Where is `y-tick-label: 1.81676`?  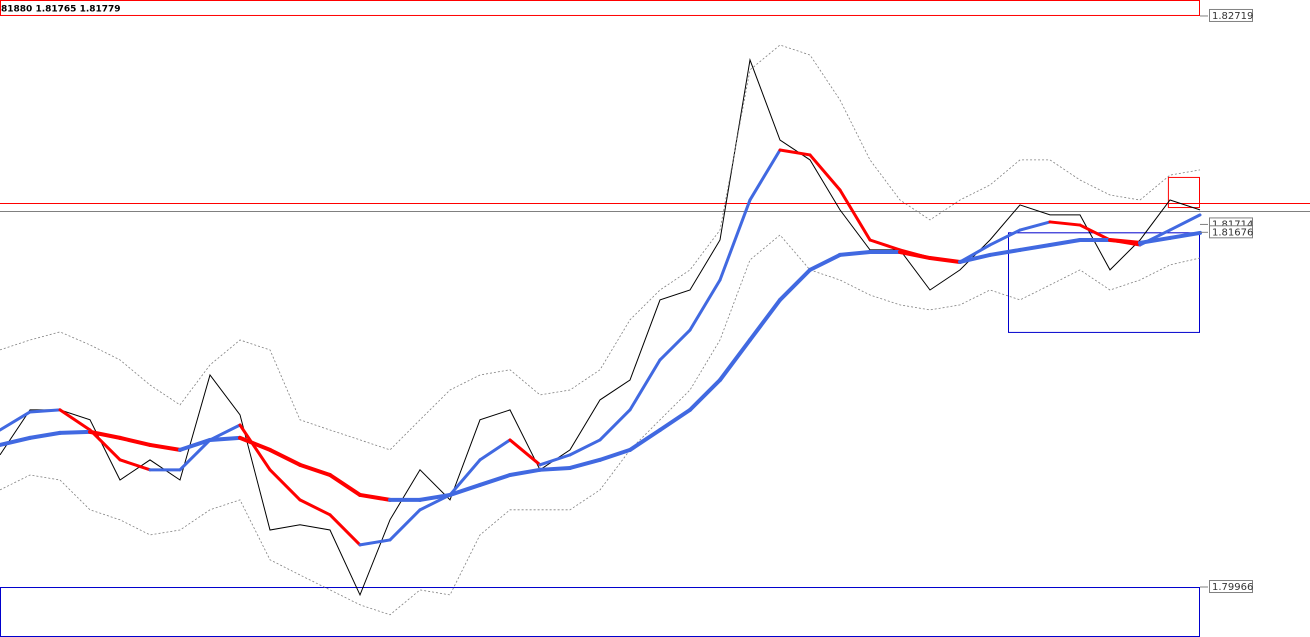 y-tick-label: 1.81676 is located at coordinates (1232, 232).